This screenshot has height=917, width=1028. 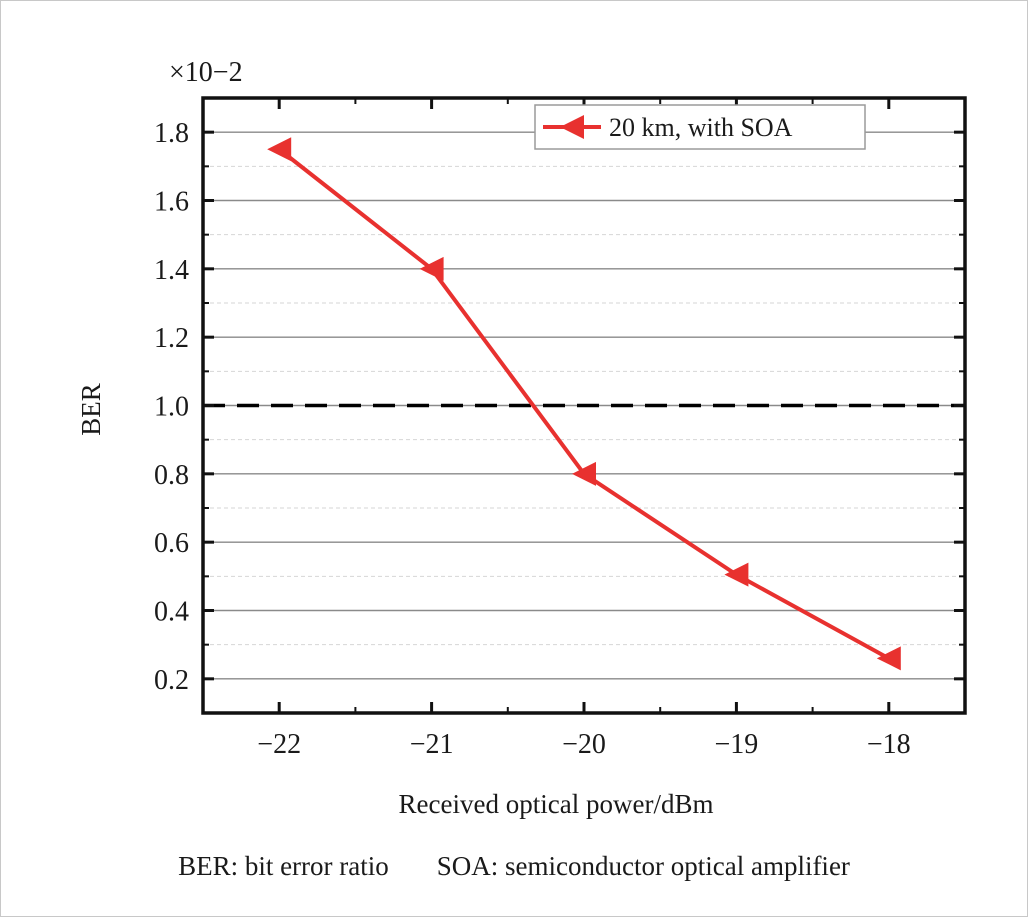 What do you see at coordinates (171, 202) in the screenshot?
I see `y-tick-label: 1.6` at bounding box center [171, 202].